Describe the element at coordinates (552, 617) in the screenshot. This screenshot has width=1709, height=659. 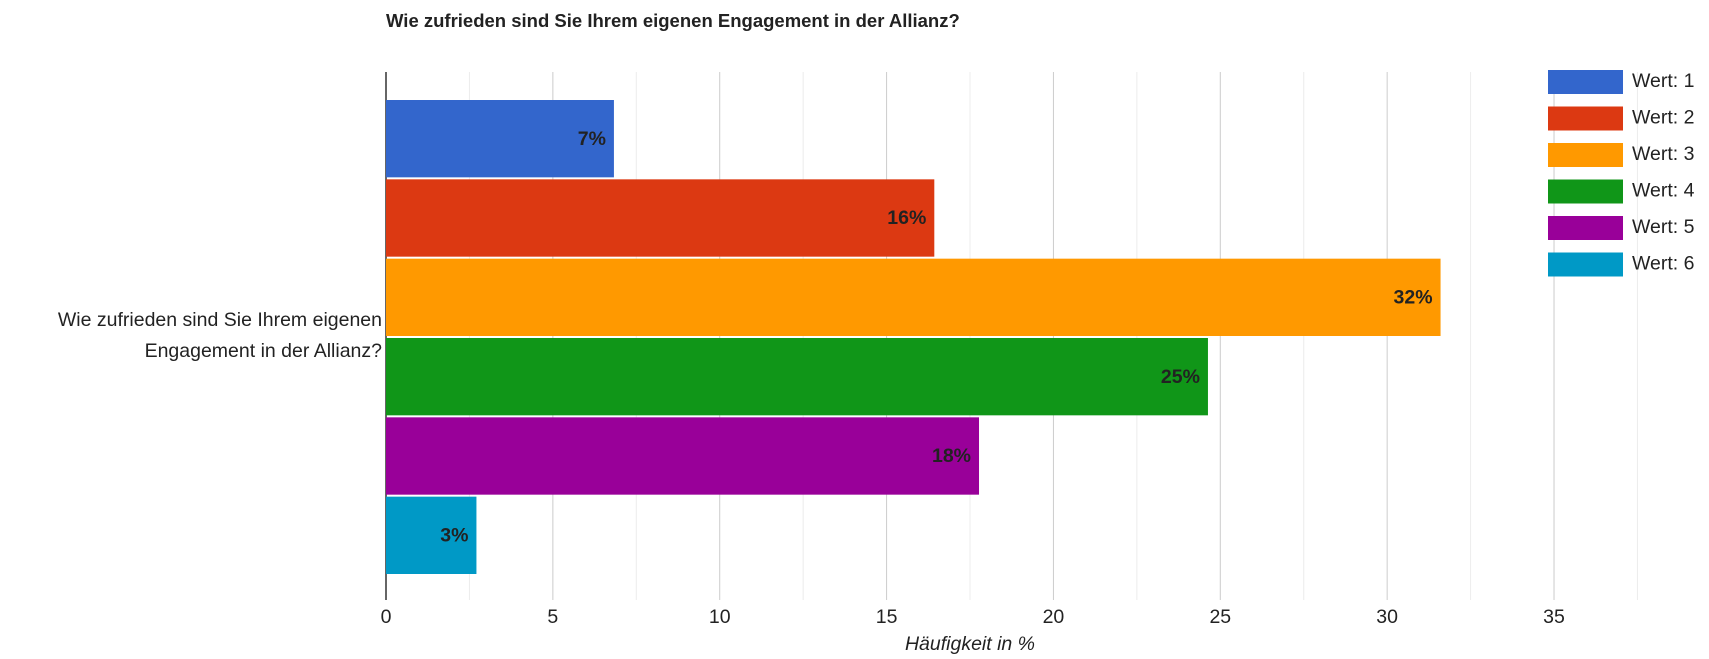
I see `x-tick-label: 5` at that location.